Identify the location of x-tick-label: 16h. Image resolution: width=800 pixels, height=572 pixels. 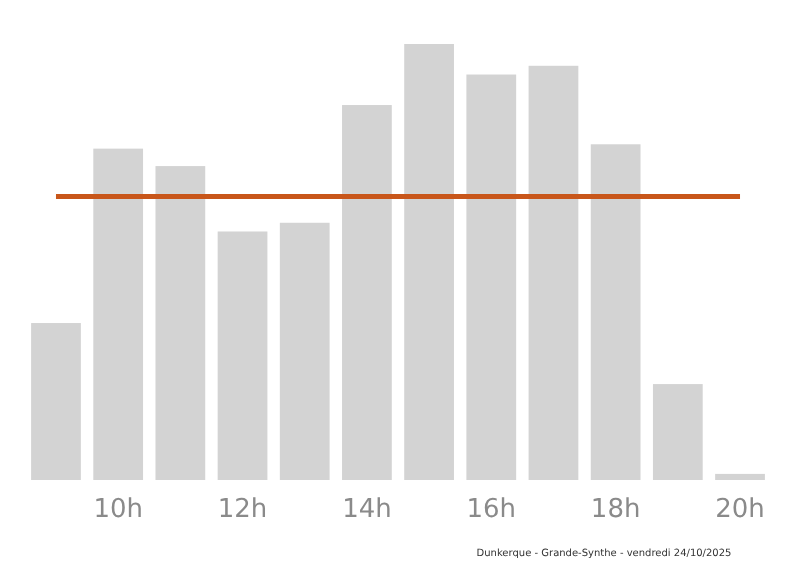
(491, 510).